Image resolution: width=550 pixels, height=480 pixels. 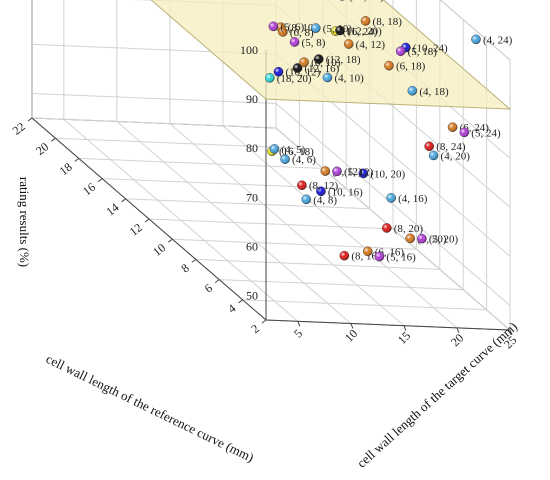 What do you see at coordinates (24, 222) in the screenshot?
I see `z-axis-title: rating results (%)` at bounding box center [24, 222].